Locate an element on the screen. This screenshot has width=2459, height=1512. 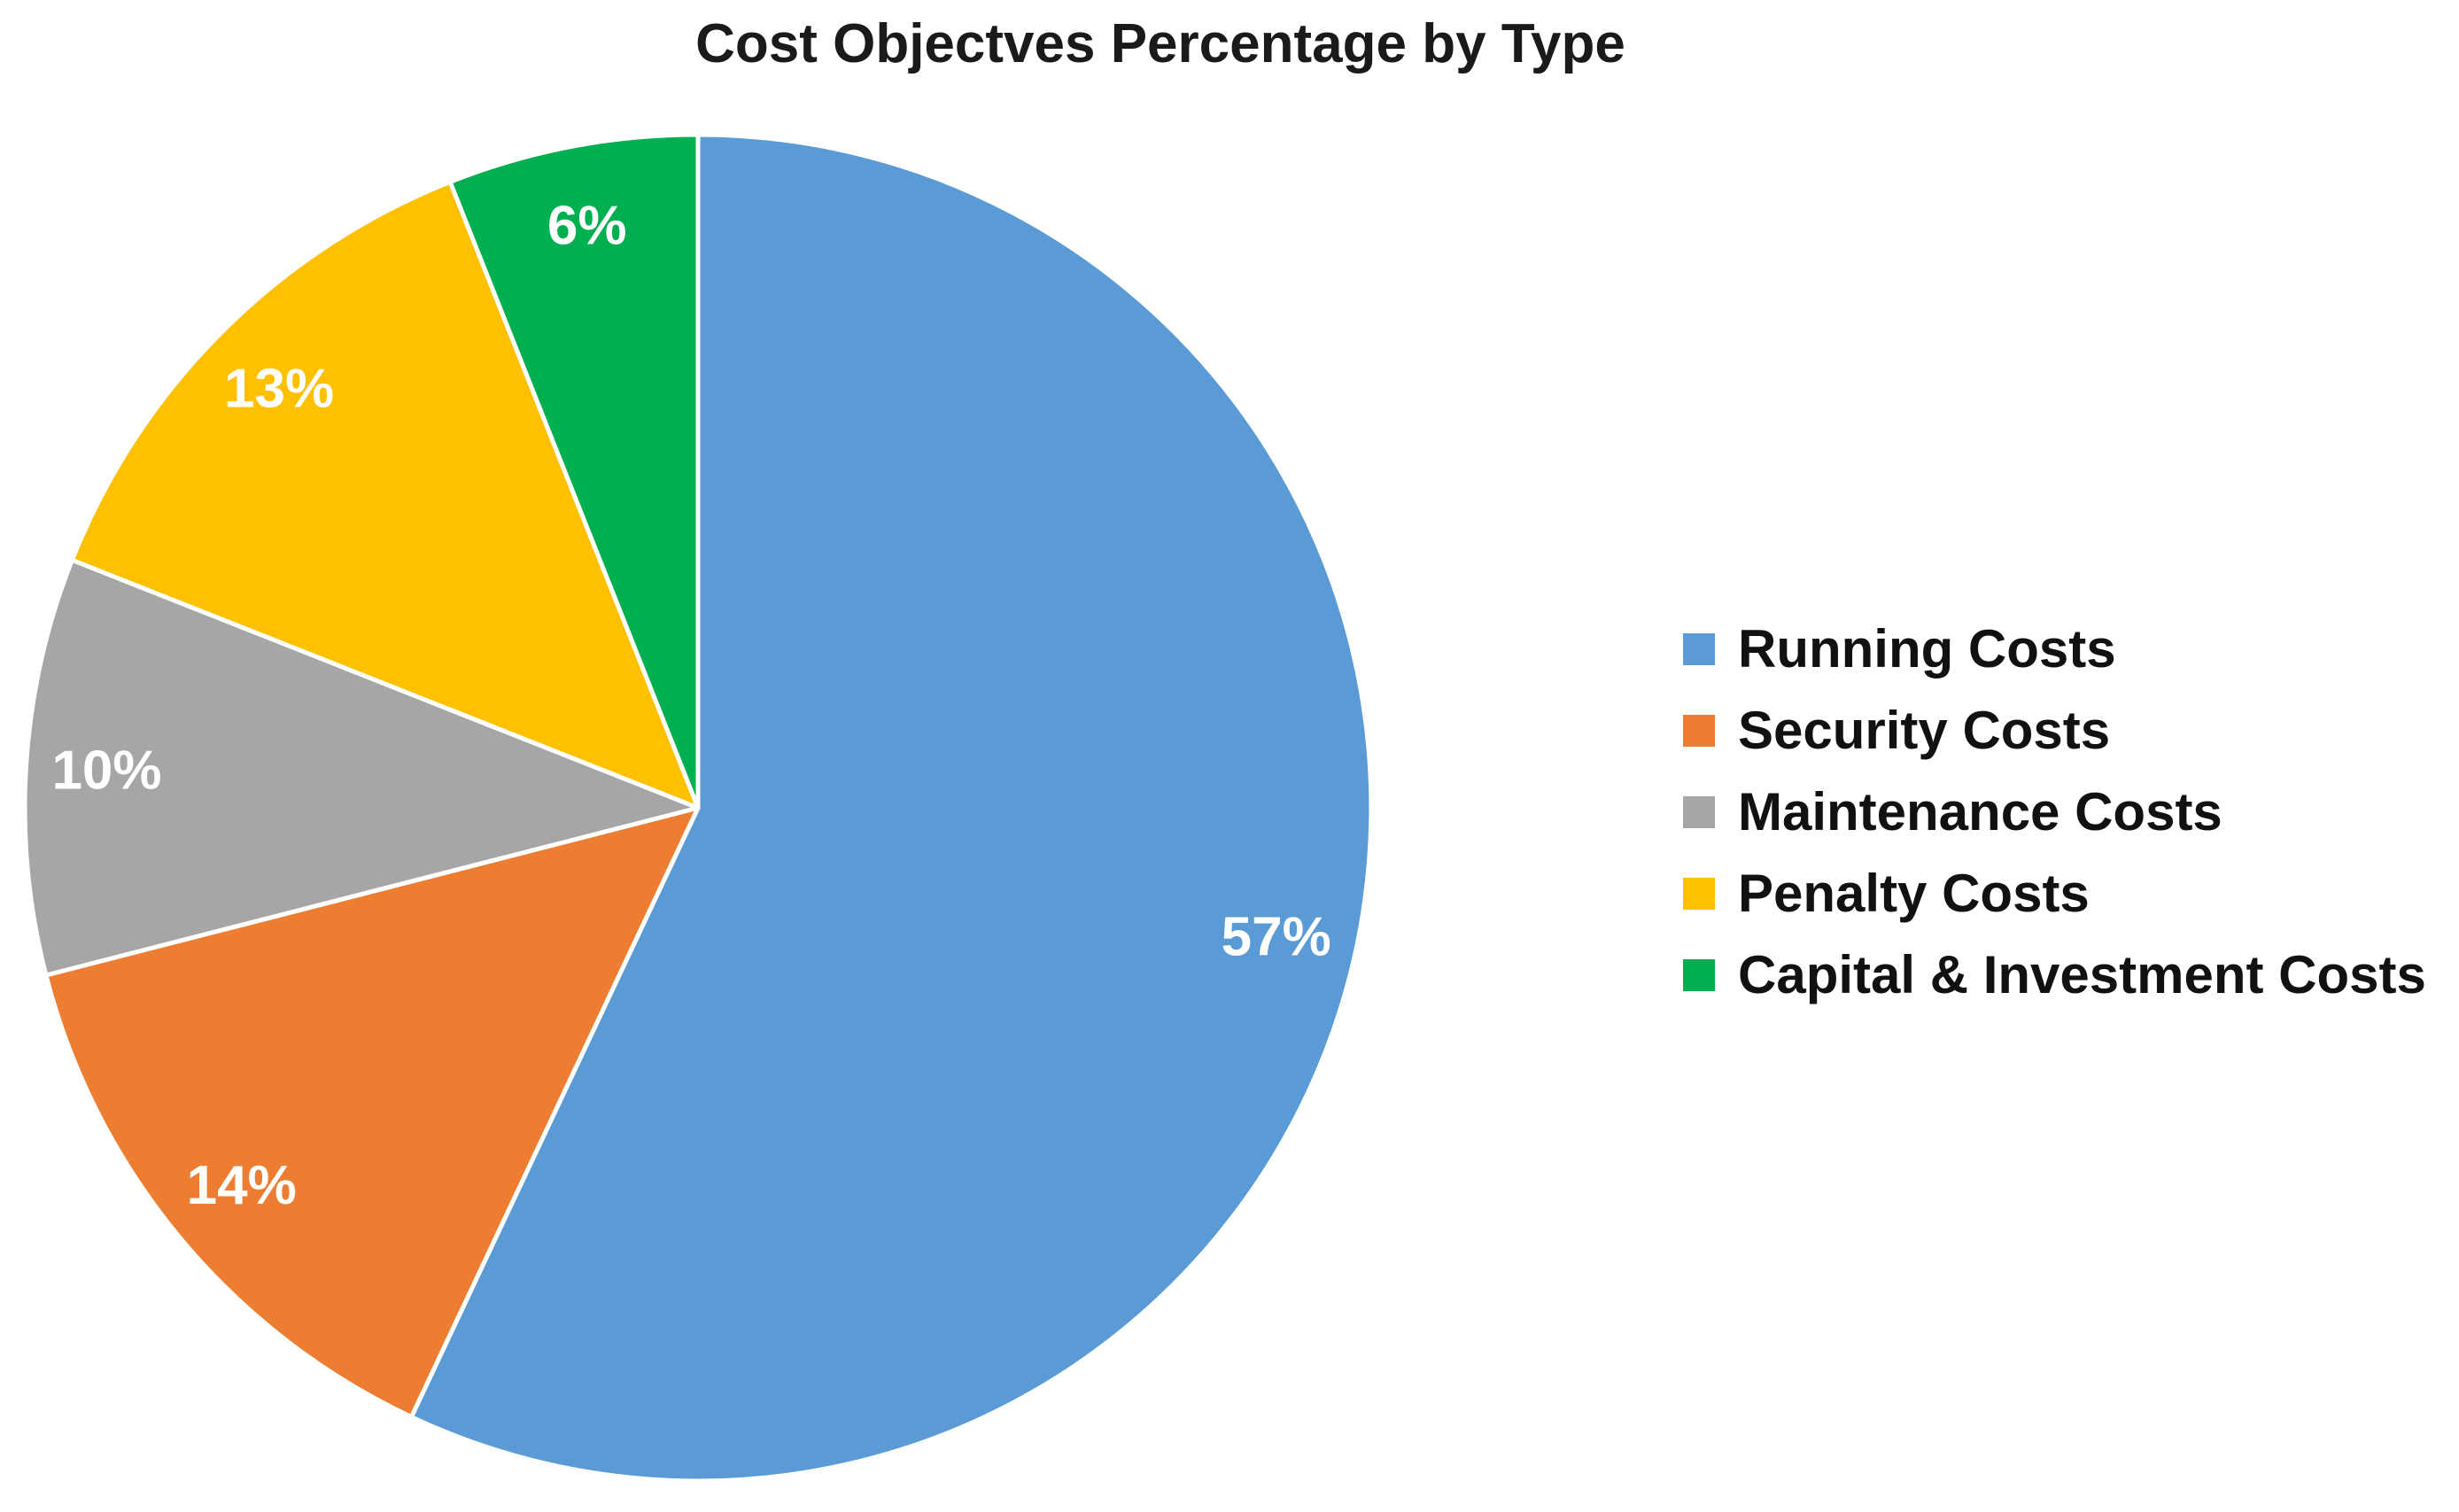
legend-label-maintenance-costs: Maintenance Costs is located at coordinates (1980, 811).